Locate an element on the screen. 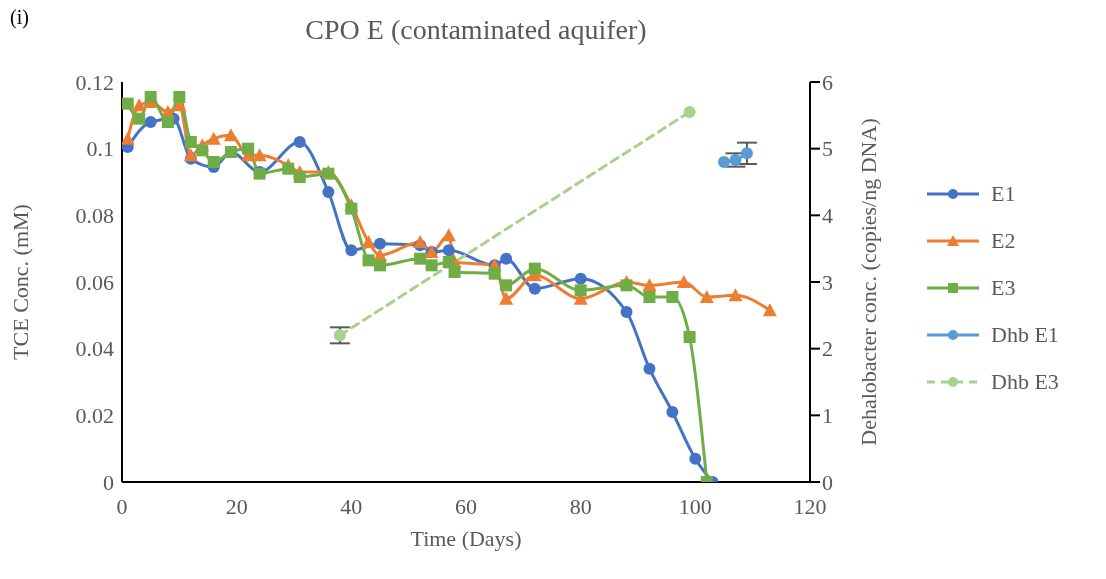 Image resolution: width=1106 pixels, height=579 pixels. y-tick-label: 0.1 is located at coordinates (100, 149).